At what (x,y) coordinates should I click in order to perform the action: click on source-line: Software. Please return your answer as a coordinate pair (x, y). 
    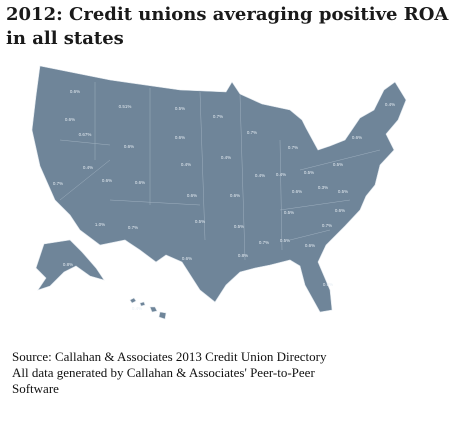
    Looking at the image, I should click on (35, 388).